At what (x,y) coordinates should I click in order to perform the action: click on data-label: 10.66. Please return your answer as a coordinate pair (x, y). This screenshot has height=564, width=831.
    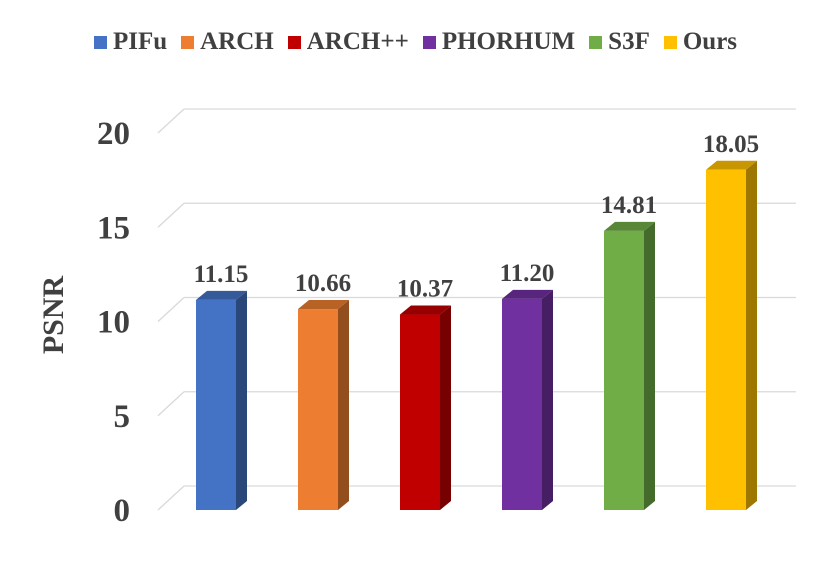
    Looking at the image, I should click on (323, 283).